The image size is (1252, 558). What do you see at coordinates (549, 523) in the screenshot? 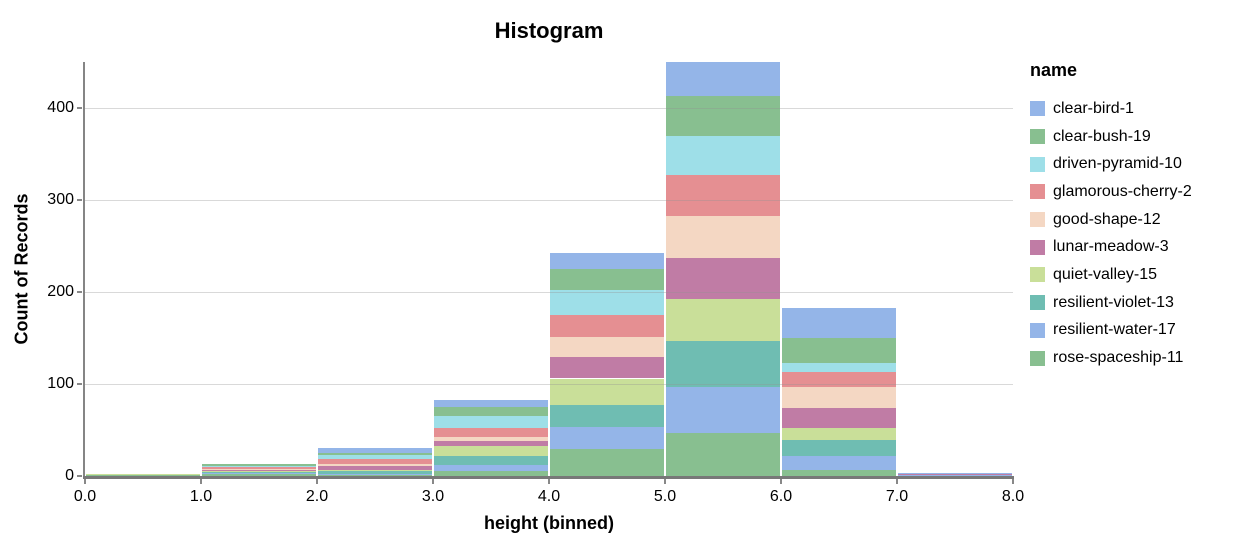
I see `x-axis-title: height (binned)` at bounding box center [549, 523].